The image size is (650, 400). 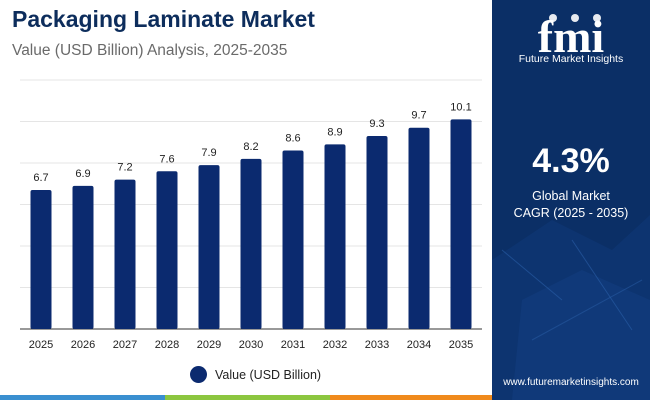 What do you see at coordinates (335, 236) in the screenshot?
I see `bar-2032` at bounding box center [335, 236].